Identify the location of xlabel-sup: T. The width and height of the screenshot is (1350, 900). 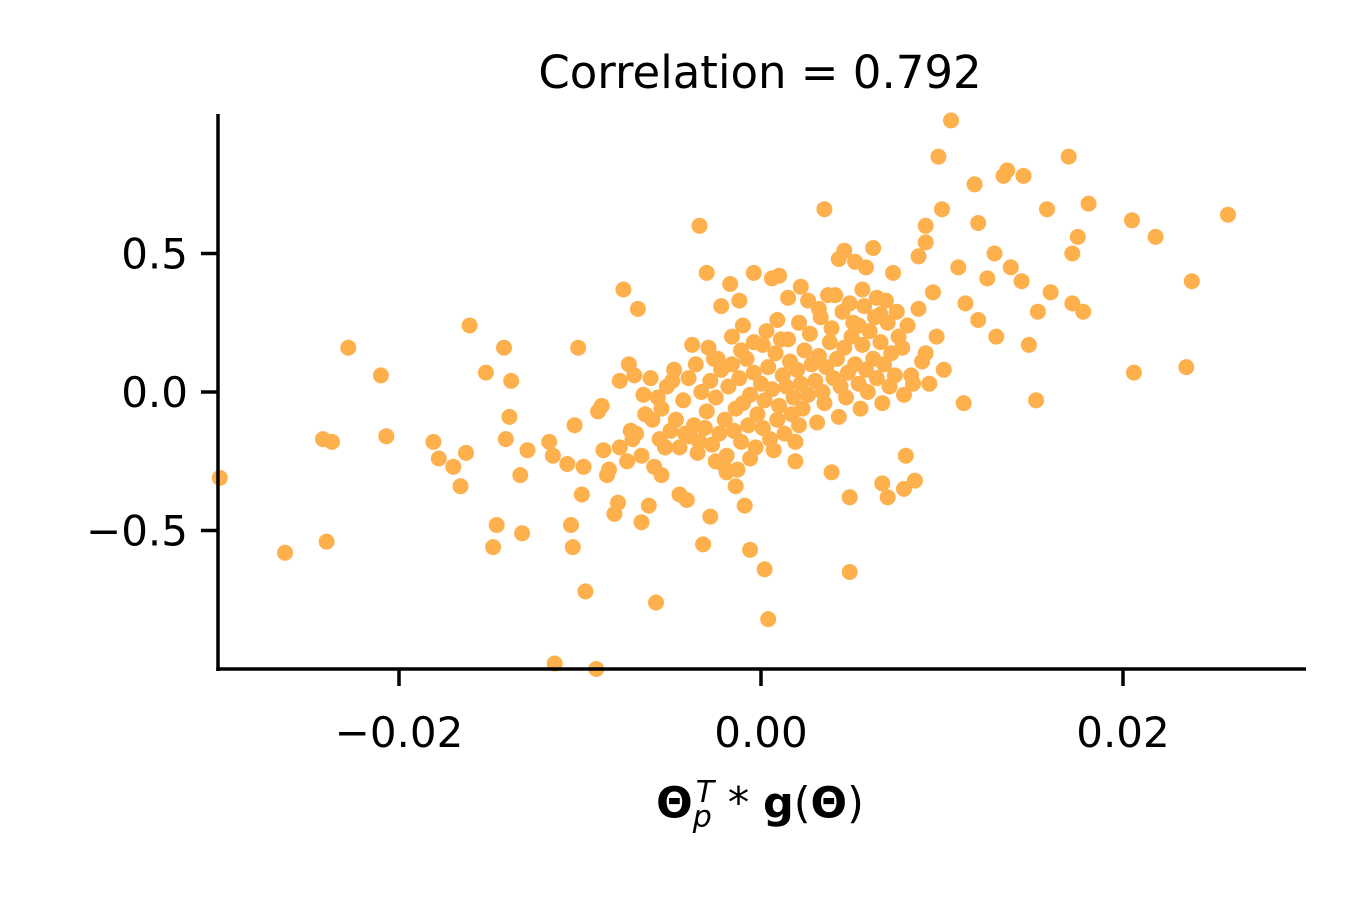
(705, 792).